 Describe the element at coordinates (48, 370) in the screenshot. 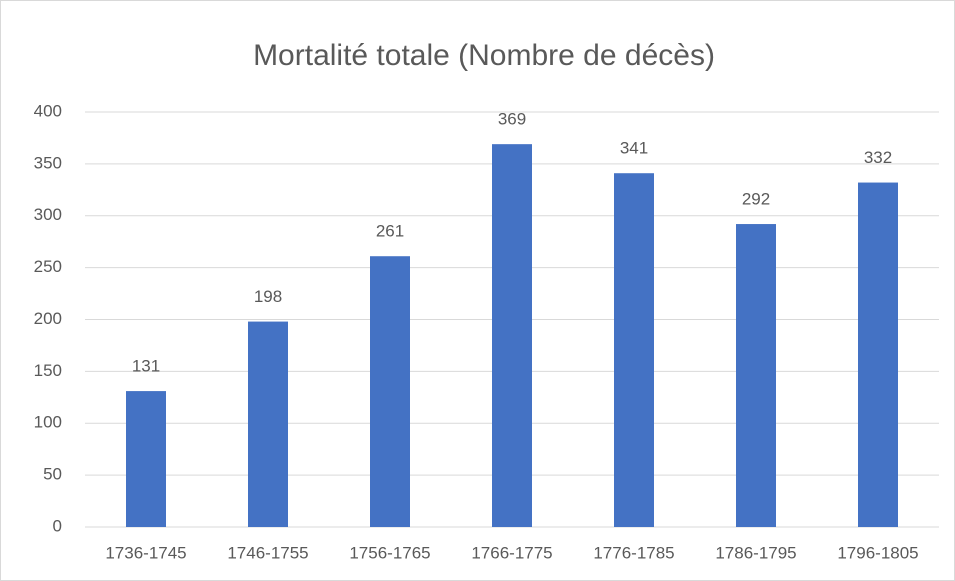

I see `y-tick-label: 150` at that location.